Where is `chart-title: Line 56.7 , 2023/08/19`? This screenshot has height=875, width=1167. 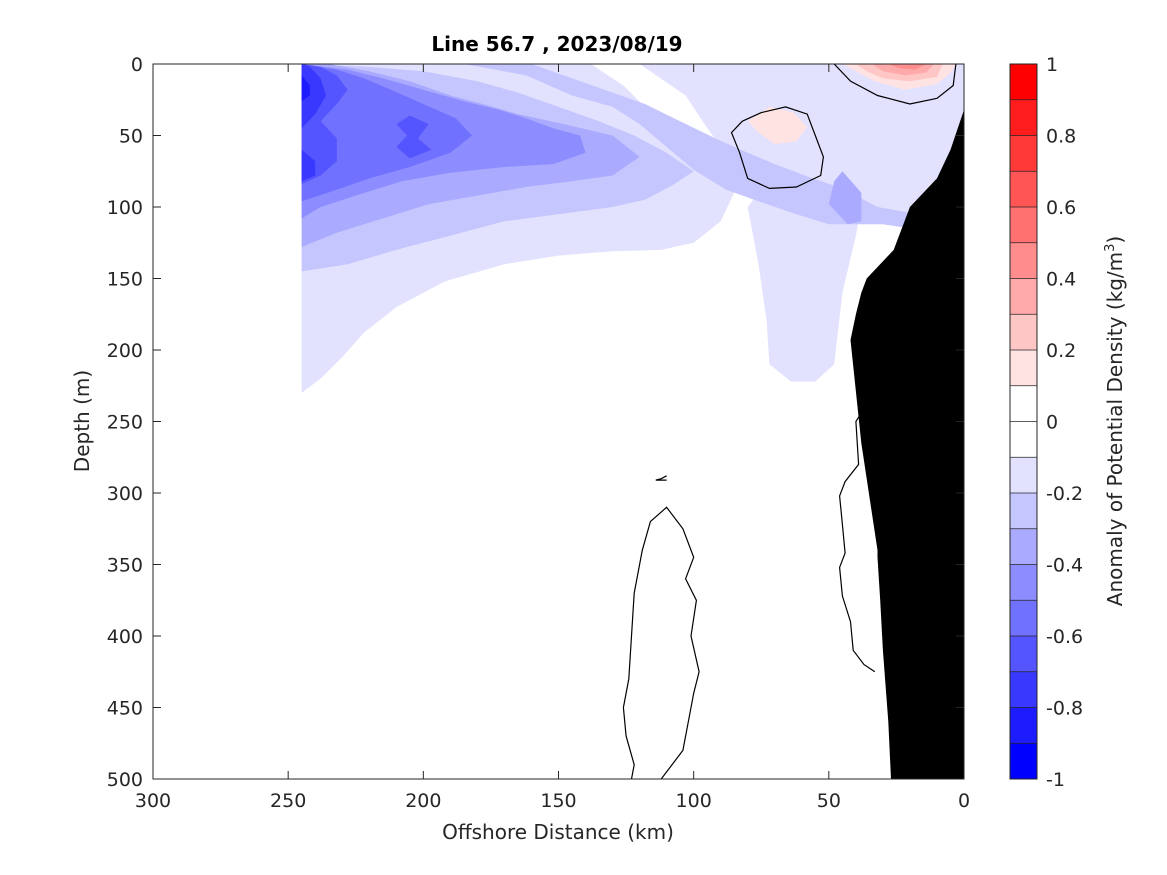
chart-title: Line 56.7 , 2023/08/19 is located at coordinates (556, 44).